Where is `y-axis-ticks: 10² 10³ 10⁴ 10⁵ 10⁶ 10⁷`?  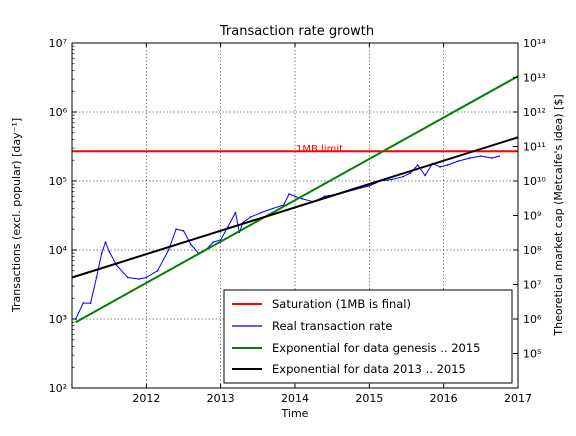
y-axis-ticks: 10² 10³ 10⁴ 10⁵ 10⁶ 10⁷ is located at coordinates (63, 216).